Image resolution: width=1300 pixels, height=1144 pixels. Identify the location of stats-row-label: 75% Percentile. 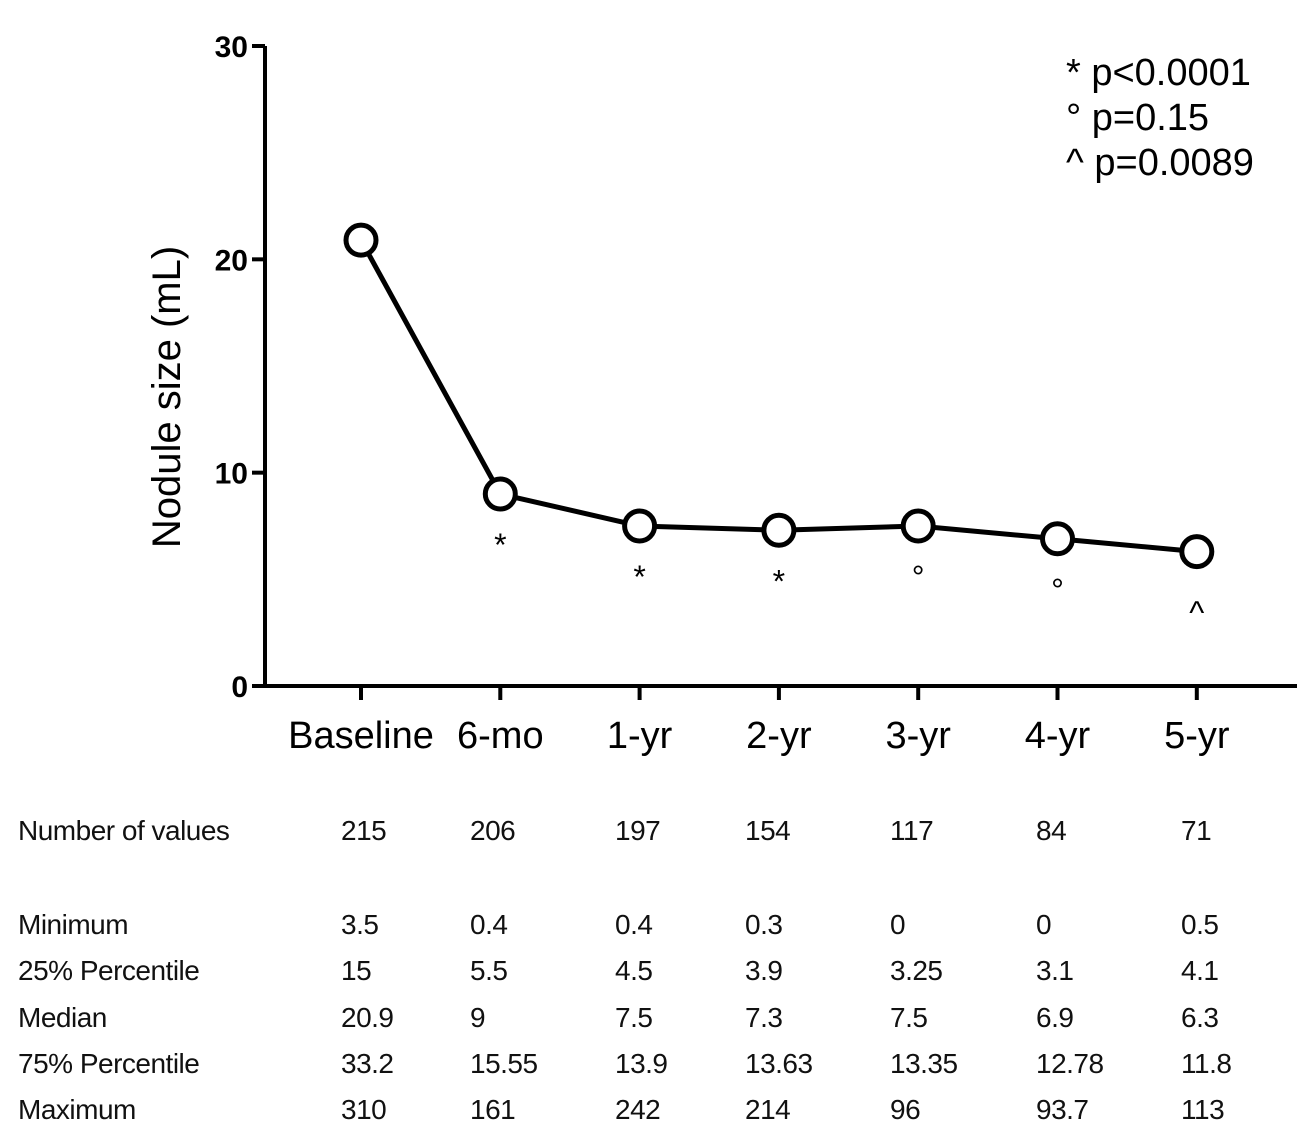
(109, 1063).